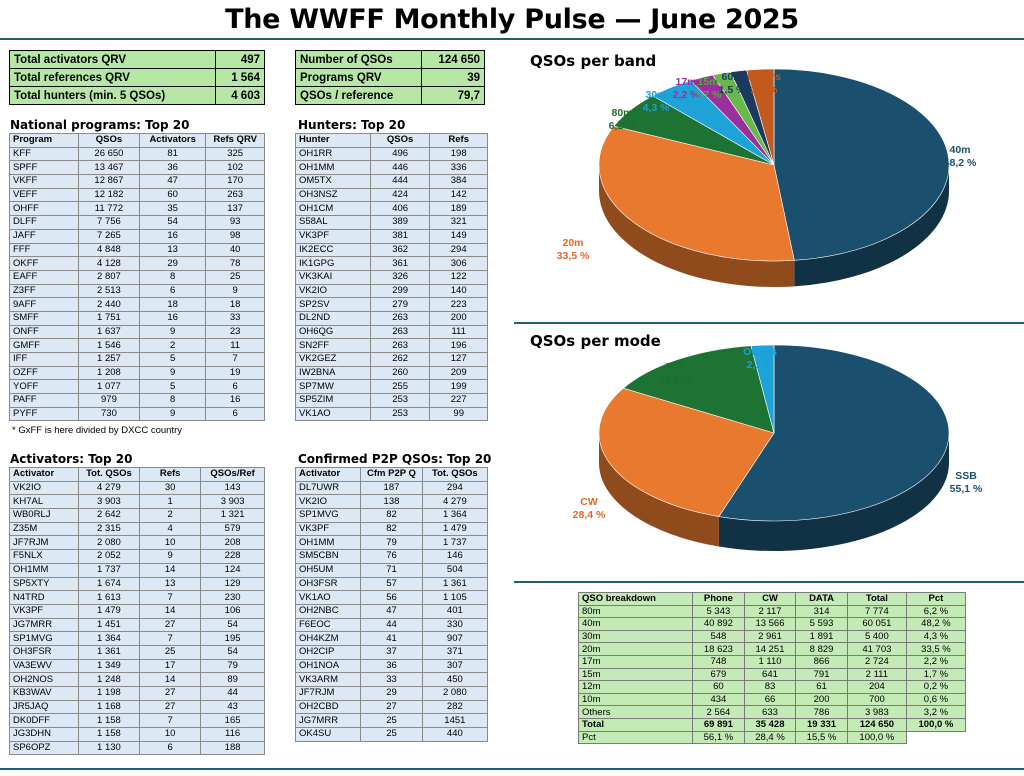 Image resolution: width=1024 pixels, height=776 pixels. What do you see at coordinates (137, 222) in the screenshot?
I see `table-row: DLFF 7 756 54 93` at bounding box center [137, 222].